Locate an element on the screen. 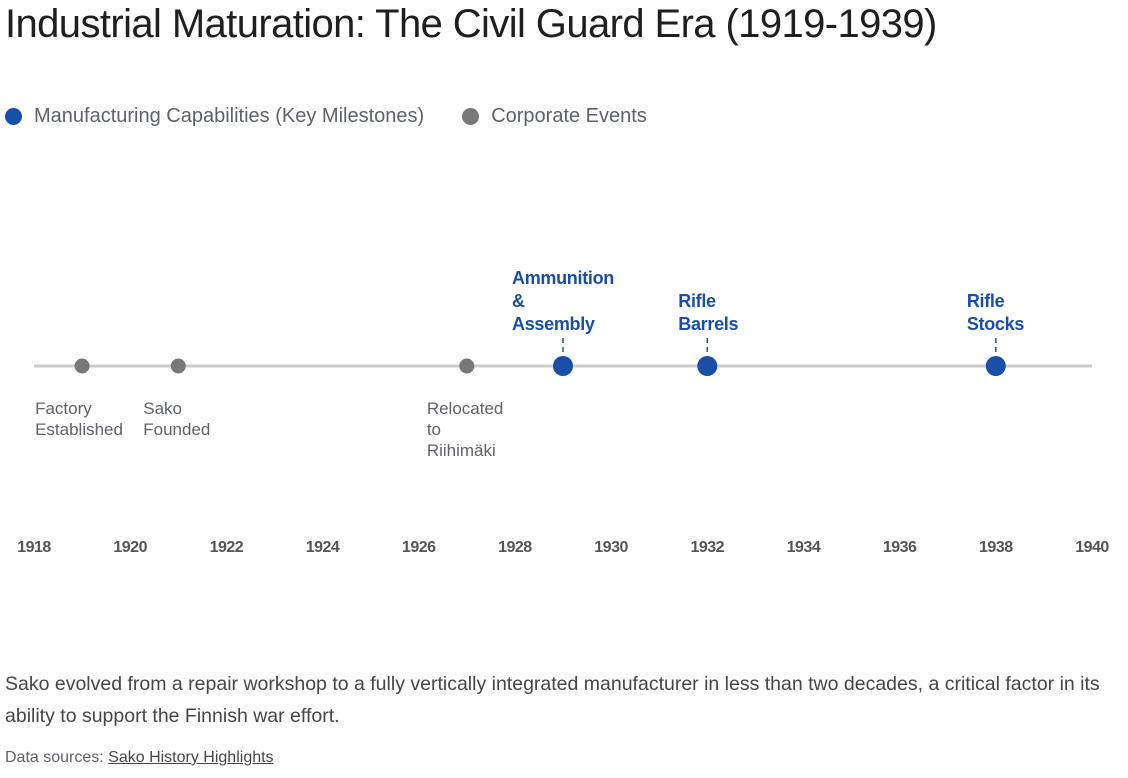  x-tick-label: 1932 is located at coordinates (707, 547).